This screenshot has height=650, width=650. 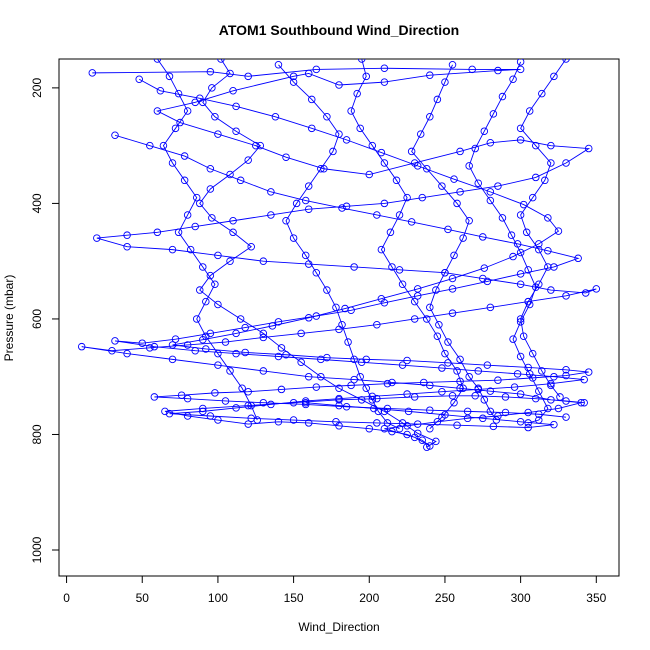 What do you see at coordinates (9, 318) in the screenshot?
I see `y-axis-label: Pressure (mbar)` at bounding box center [9, 318].